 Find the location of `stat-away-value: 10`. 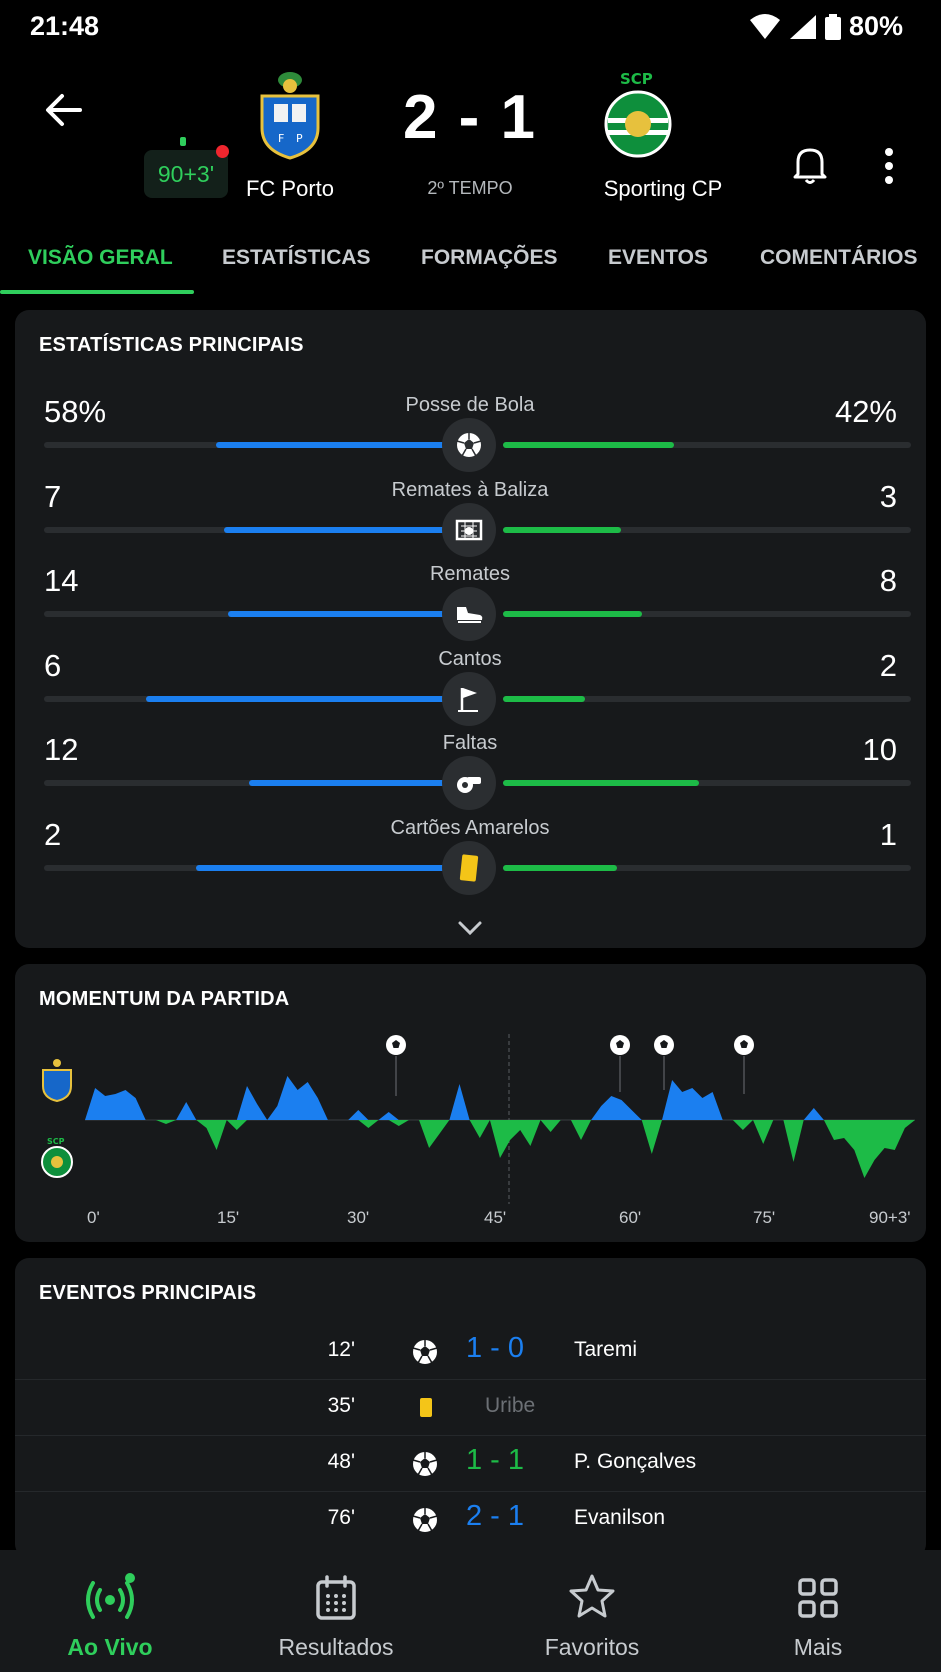

stat-away-value: 10 is located at coordinates (879, 749).